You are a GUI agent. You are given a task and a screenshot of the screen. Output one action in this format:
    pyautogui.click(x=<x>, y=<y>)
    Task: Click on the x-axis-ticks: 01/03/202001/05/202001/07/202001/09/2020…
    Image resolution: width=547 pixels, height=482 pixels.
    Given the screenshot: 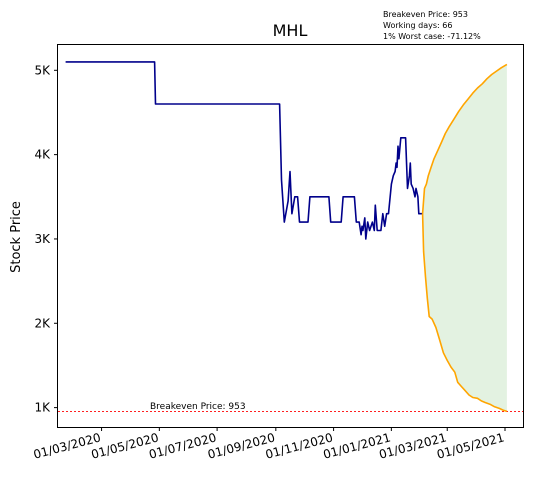 What is the action you would take?
    pyautogui.click(x=269, y=444)
    